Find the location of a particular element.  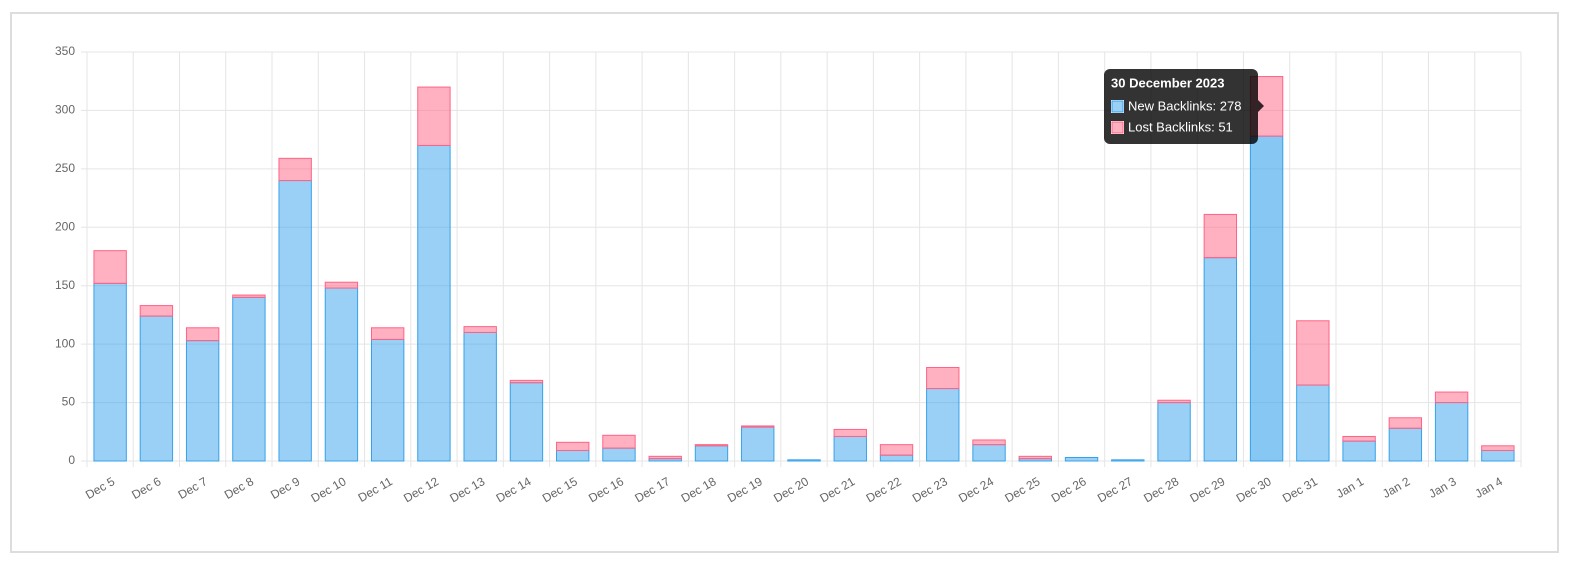

tooltip-box is located at coordinates (1181, 106).